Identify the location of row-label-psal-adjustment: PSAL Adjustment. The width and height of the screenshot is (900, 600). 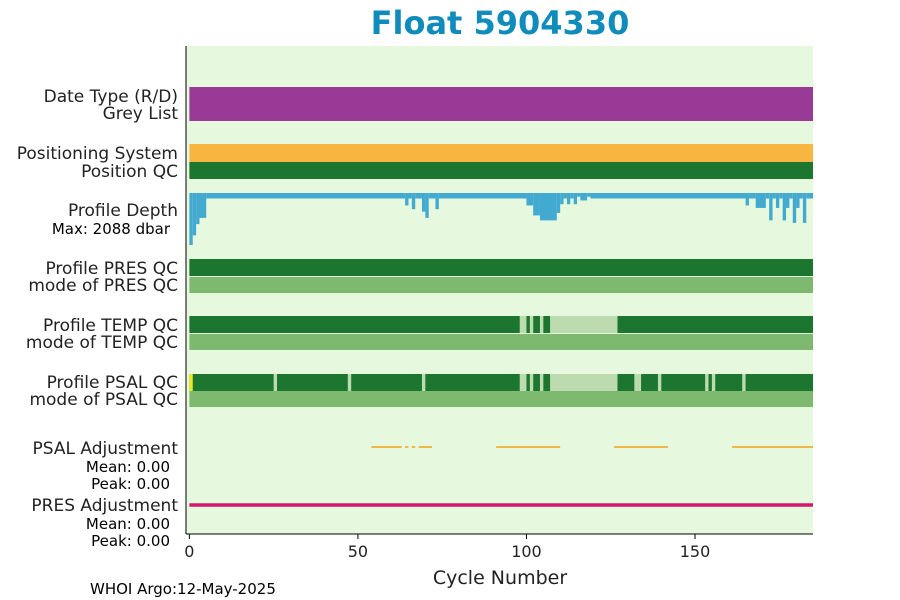
(106, 449).